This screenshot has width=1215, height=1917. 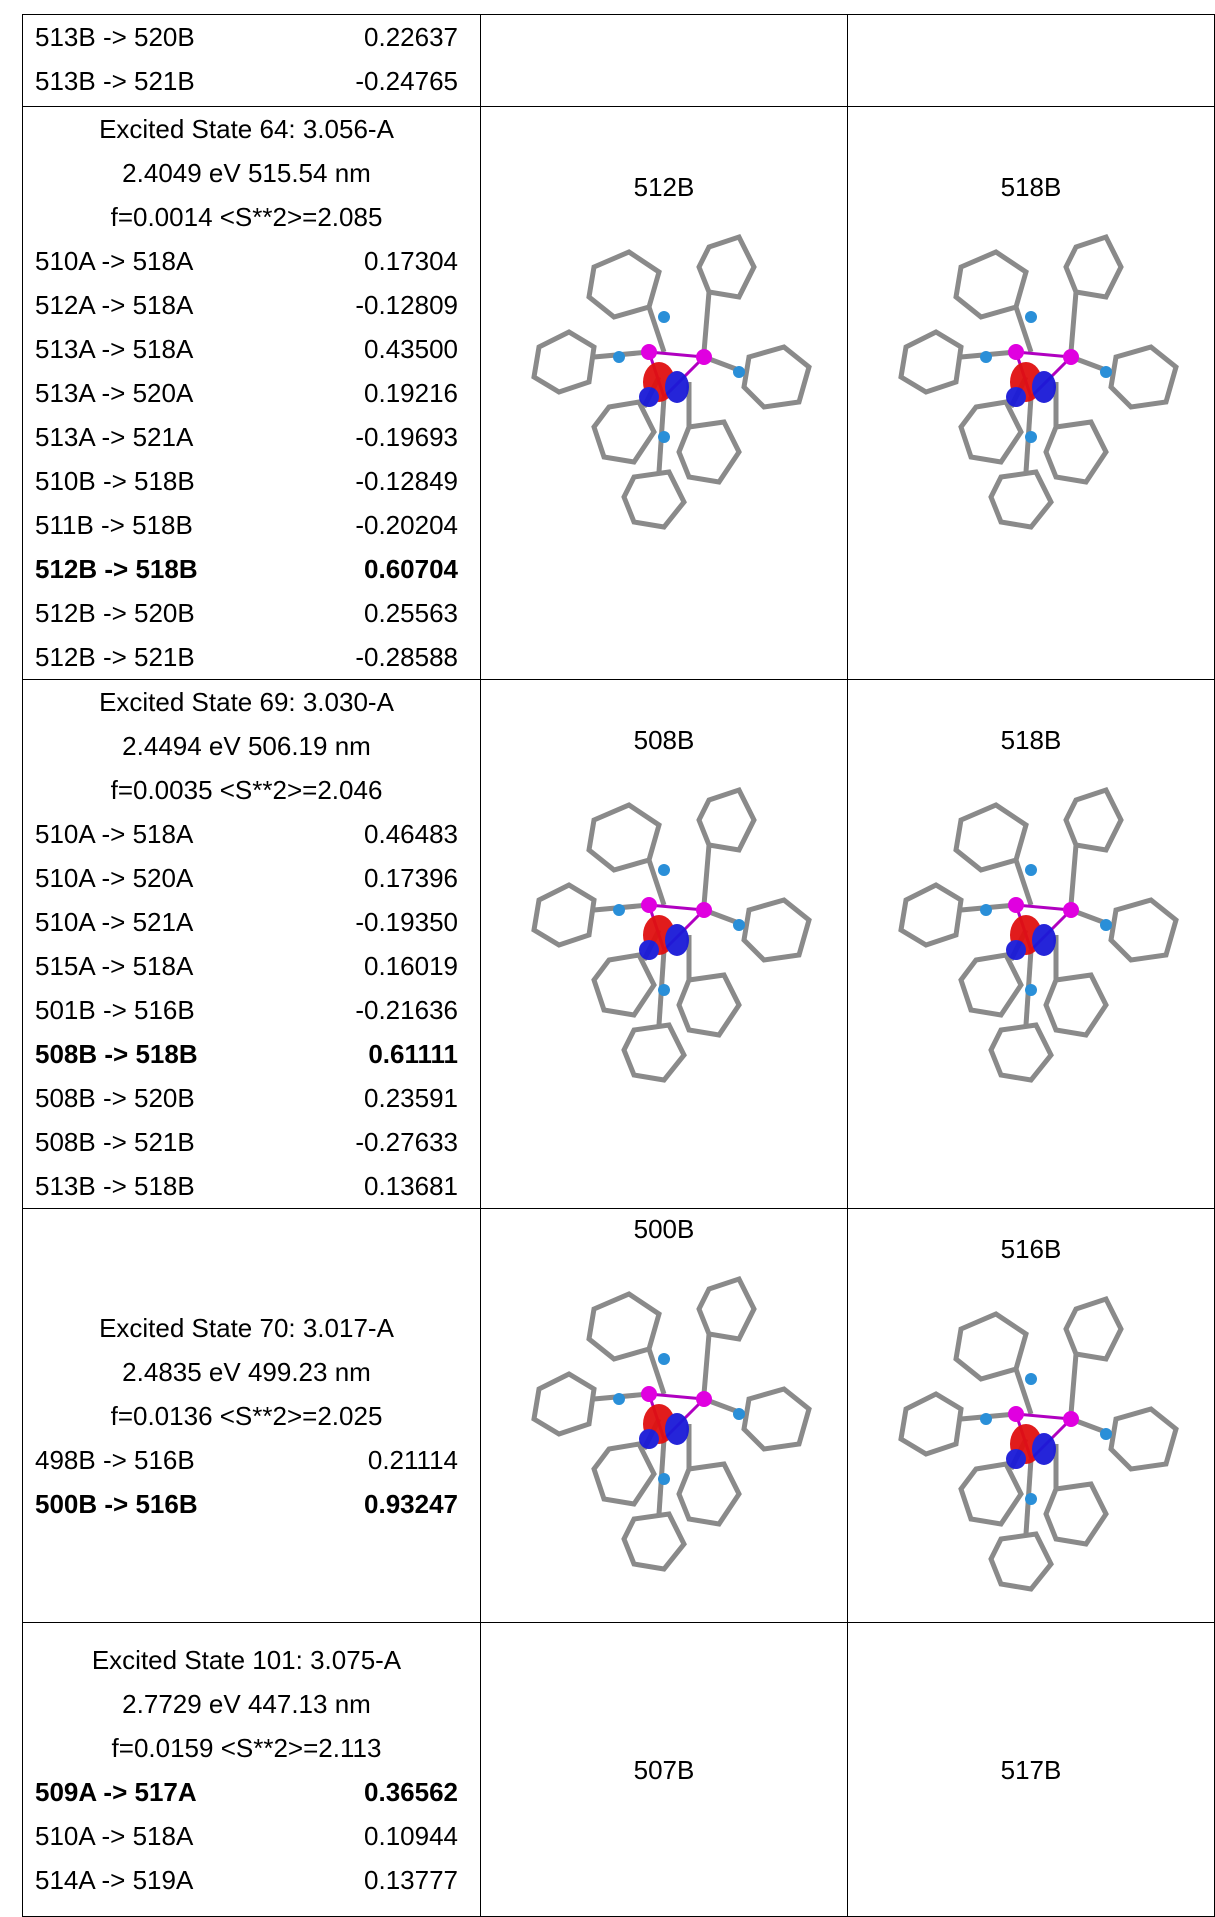 What do you see at coordinates (412, 1459) in the screenshot?
I see `transition-coef: 0.21114` at bounding box center [412, 1459].